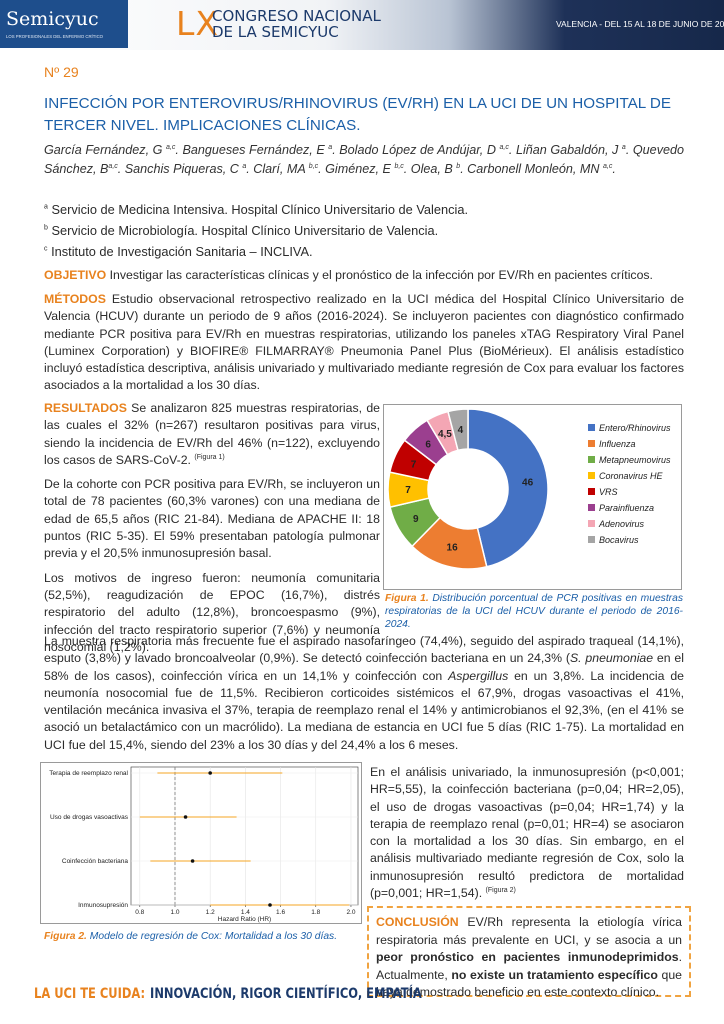 The height and width of the screenshot is (1024, 724). Describe the element at coordinates (554, 974) in the screenshot. I see `text-bold: no existe un tratamiento específico` at that location.